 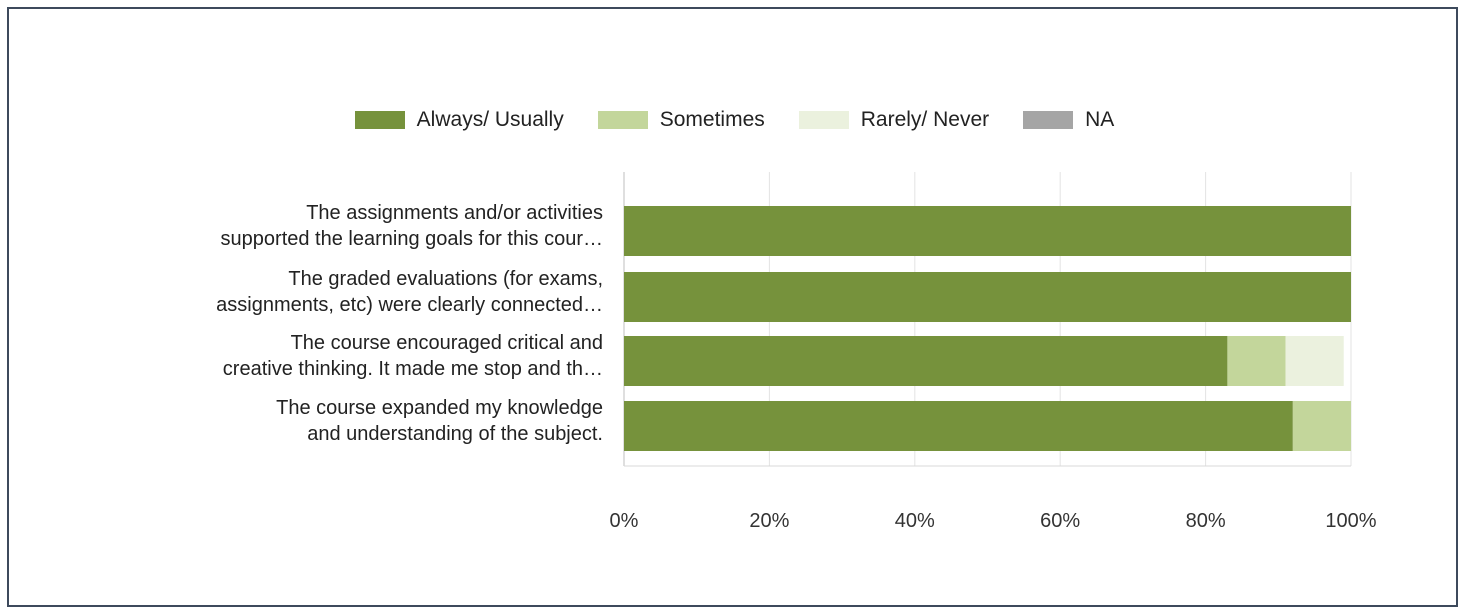 I want to click on legend-label: Sometimes, so click(x=712, y=119).